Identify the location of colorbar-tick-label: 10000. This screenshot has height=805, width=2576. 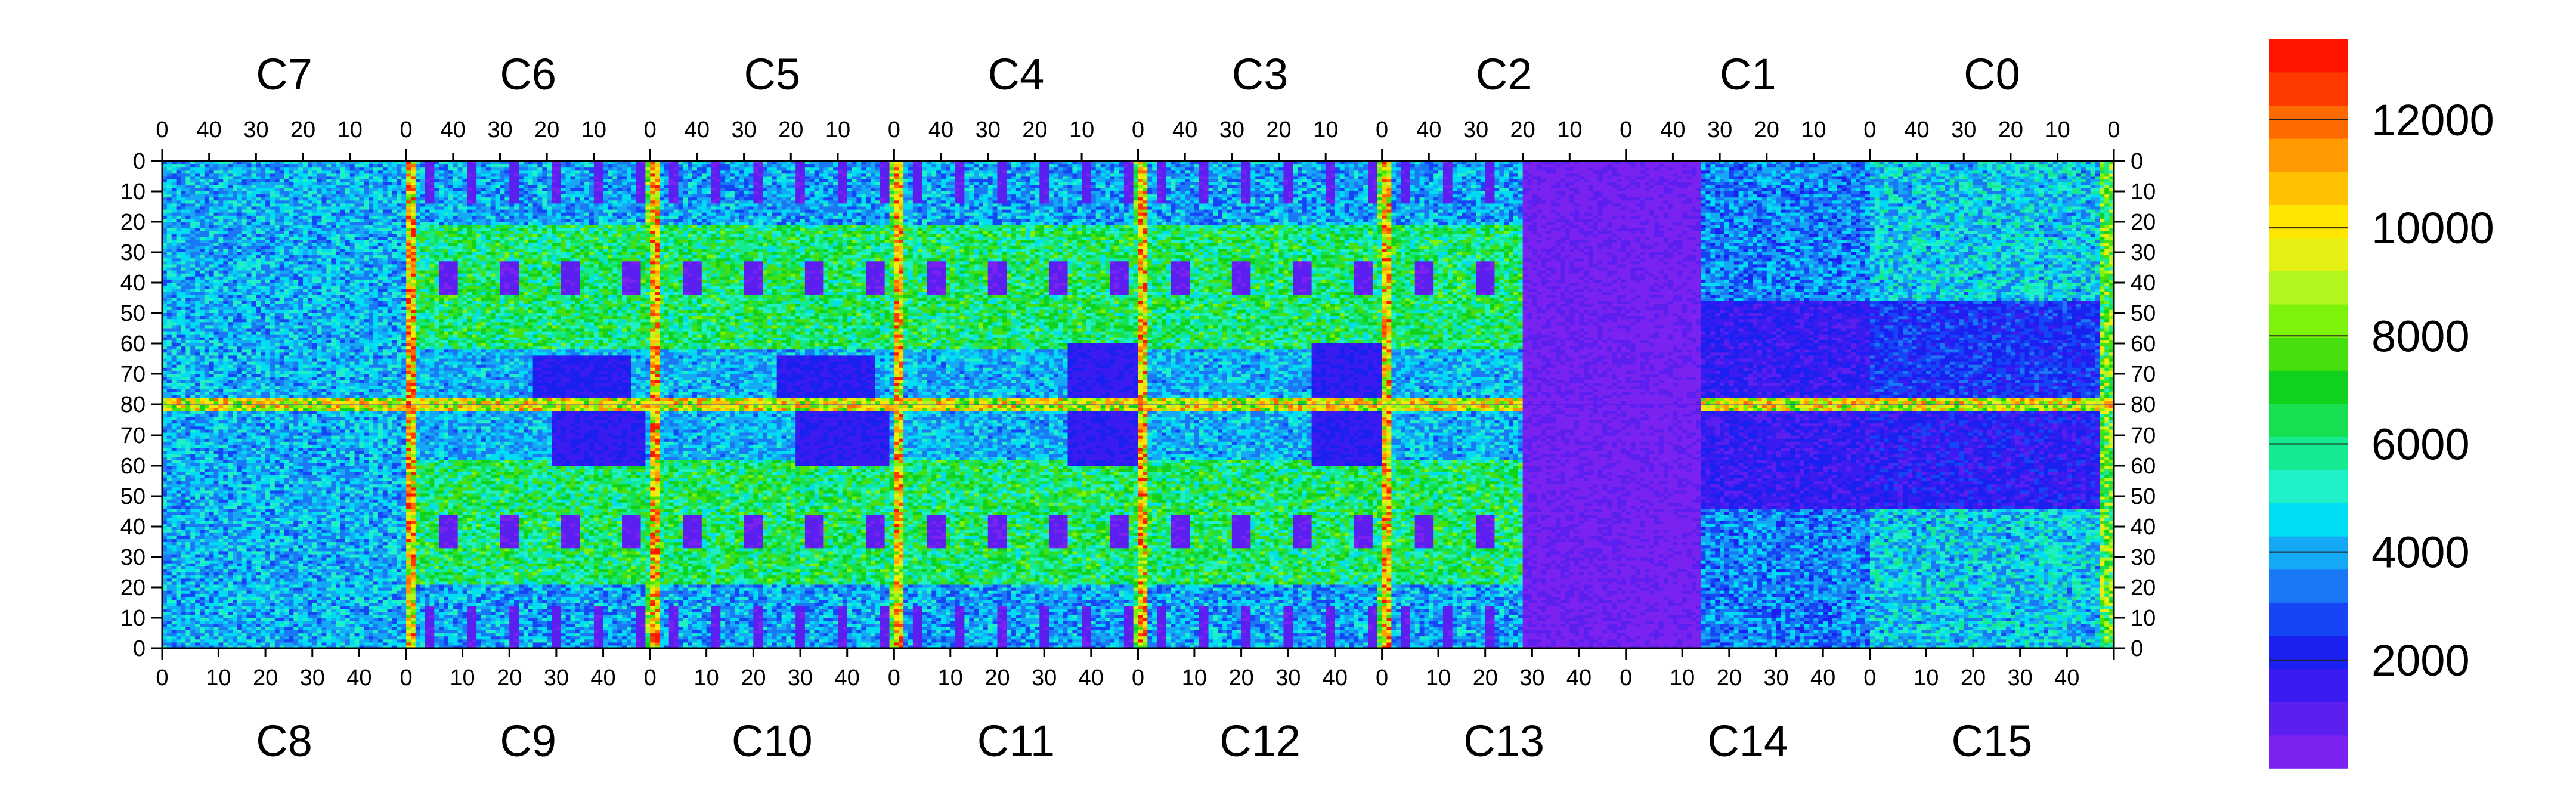
(2432, 228).